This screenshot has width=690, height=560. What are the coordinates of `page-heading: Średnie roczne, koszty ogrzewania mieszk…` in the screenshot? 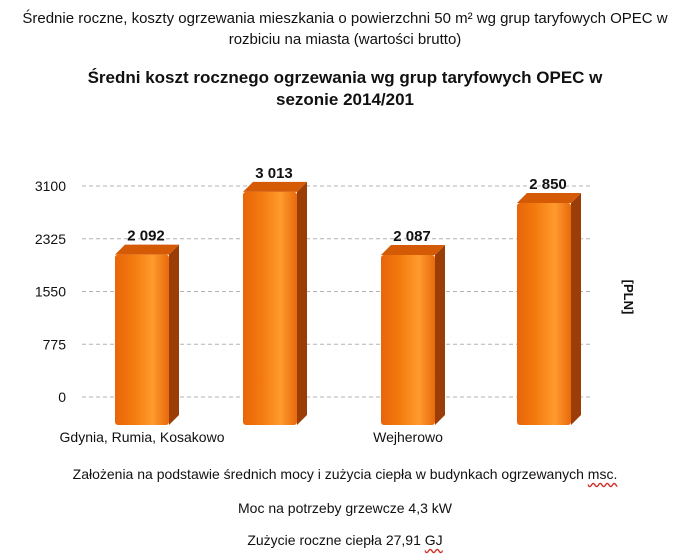 It's located at (345, 29).